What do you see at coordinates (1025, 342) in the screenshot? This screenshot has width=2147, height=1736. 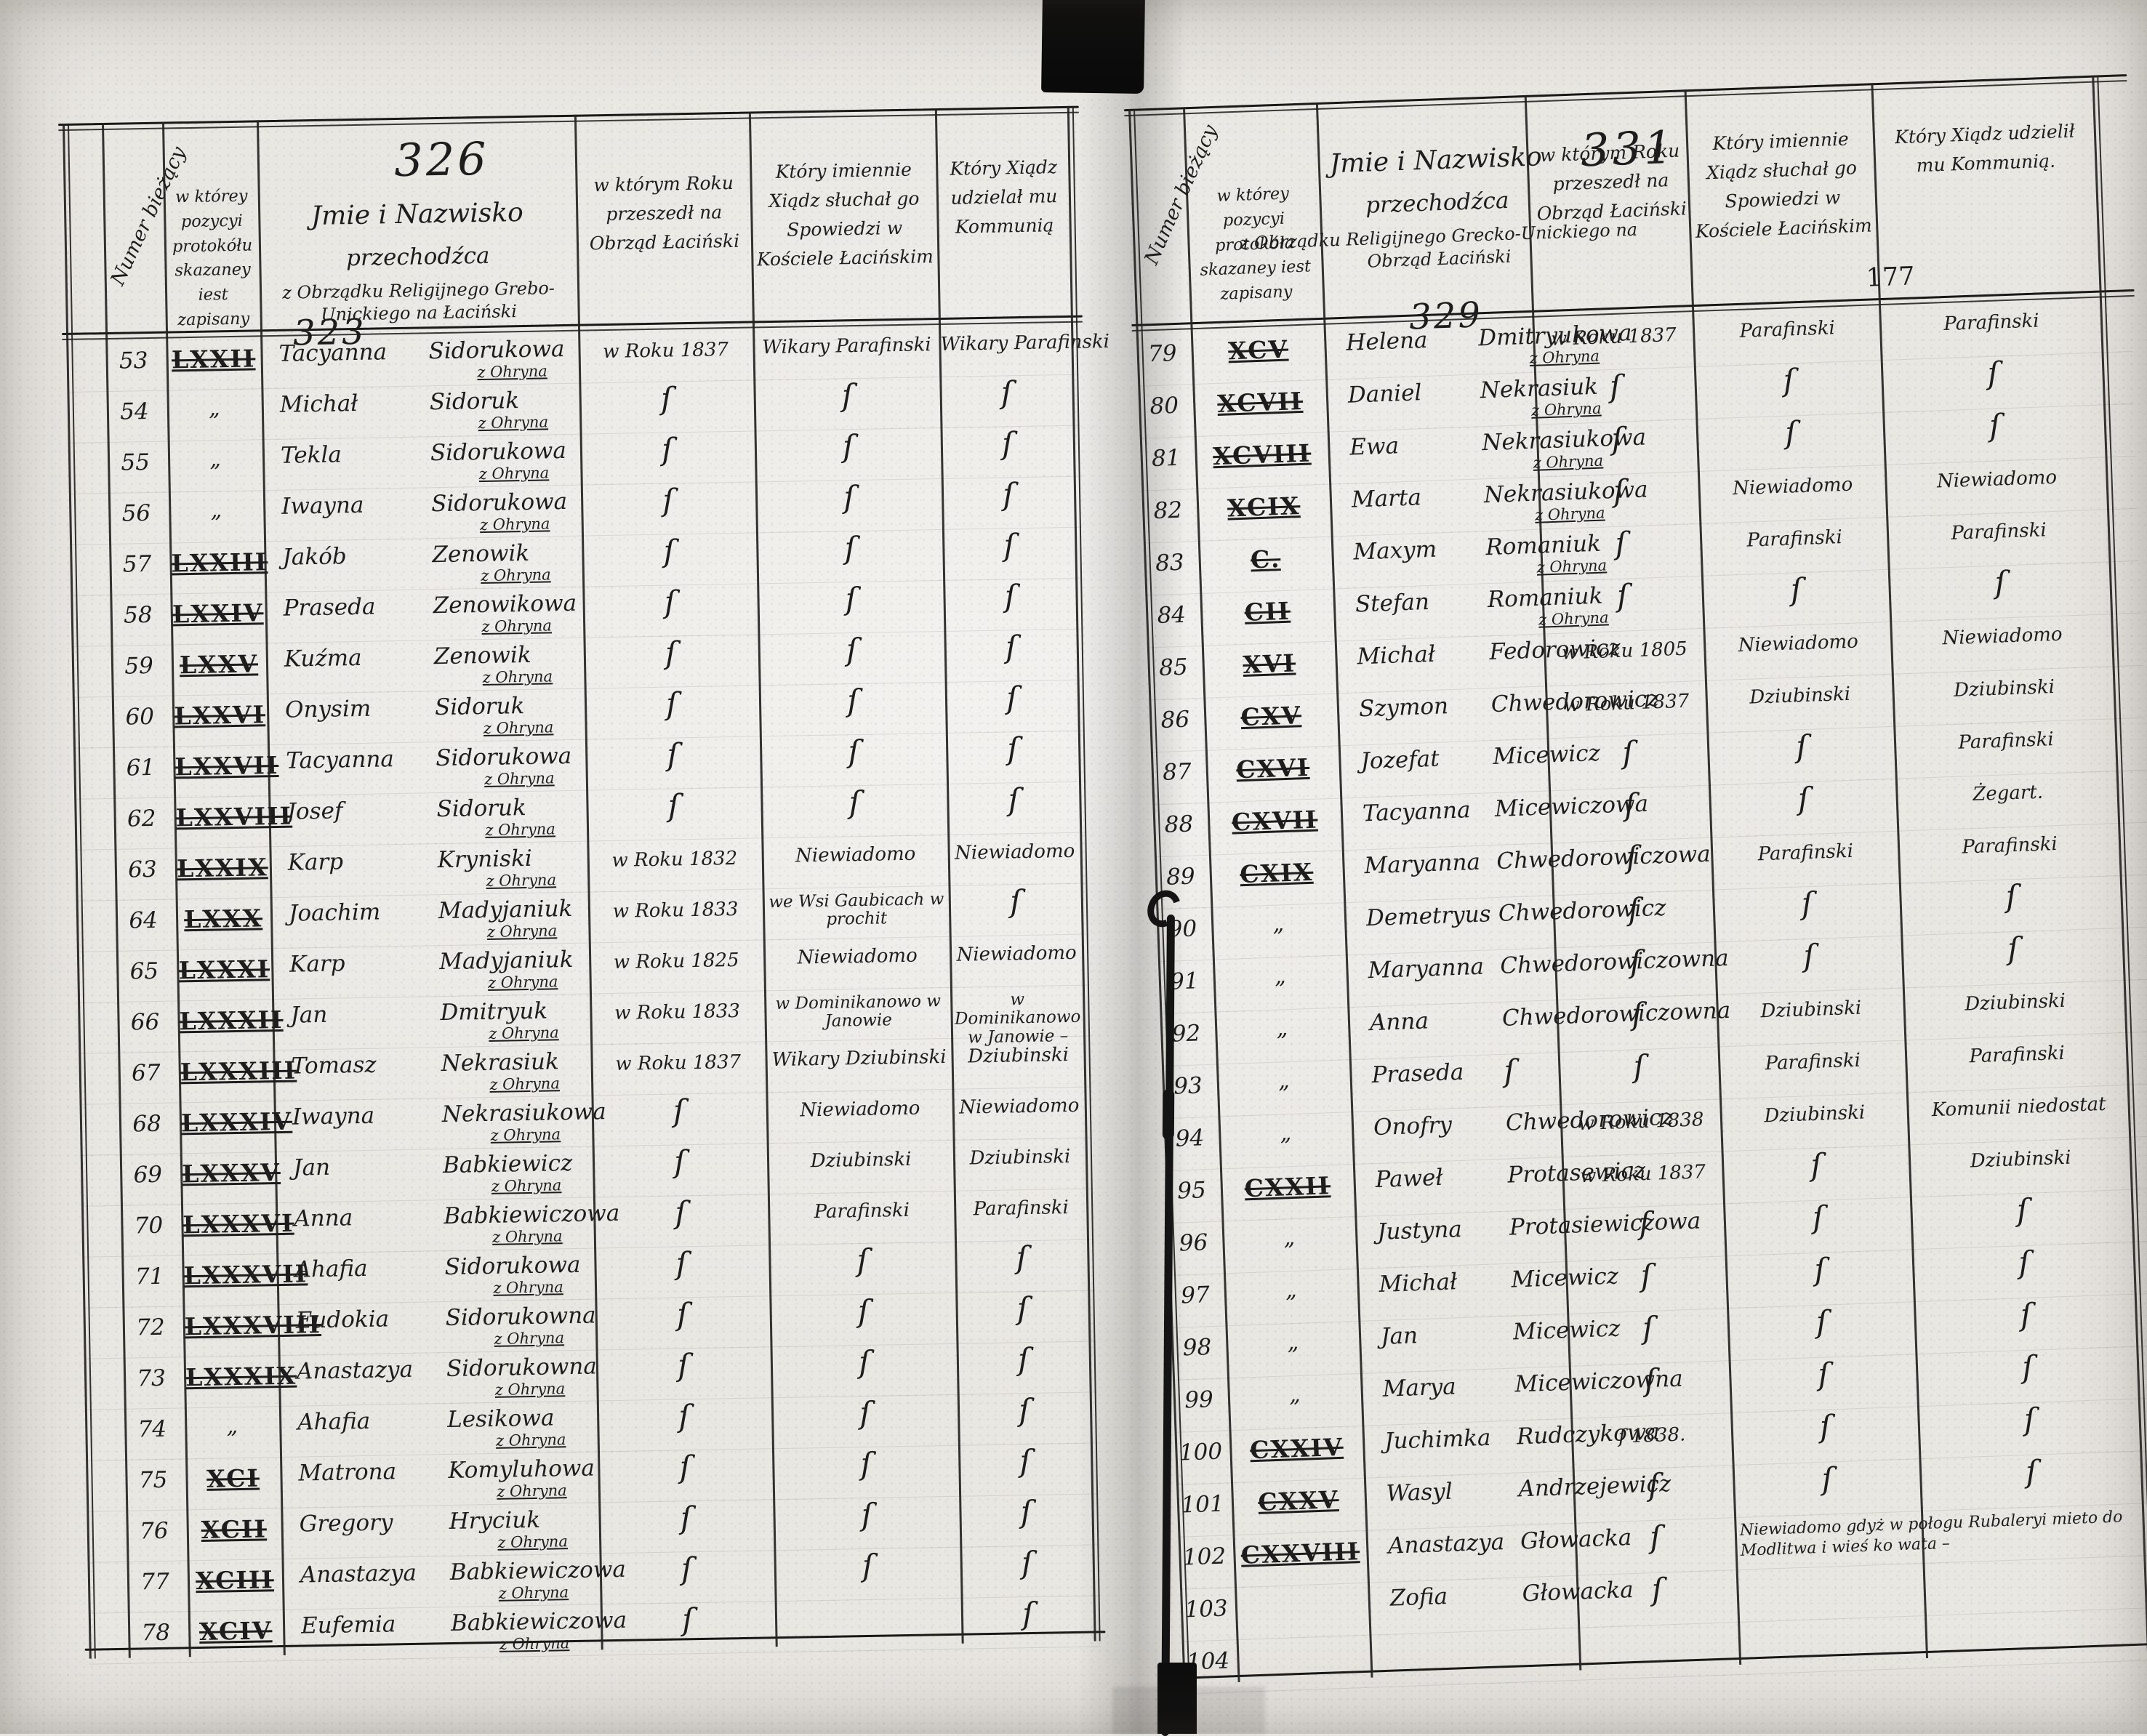 I see `communion: Wikary Parafinski` at bounding box center [1025, 342].